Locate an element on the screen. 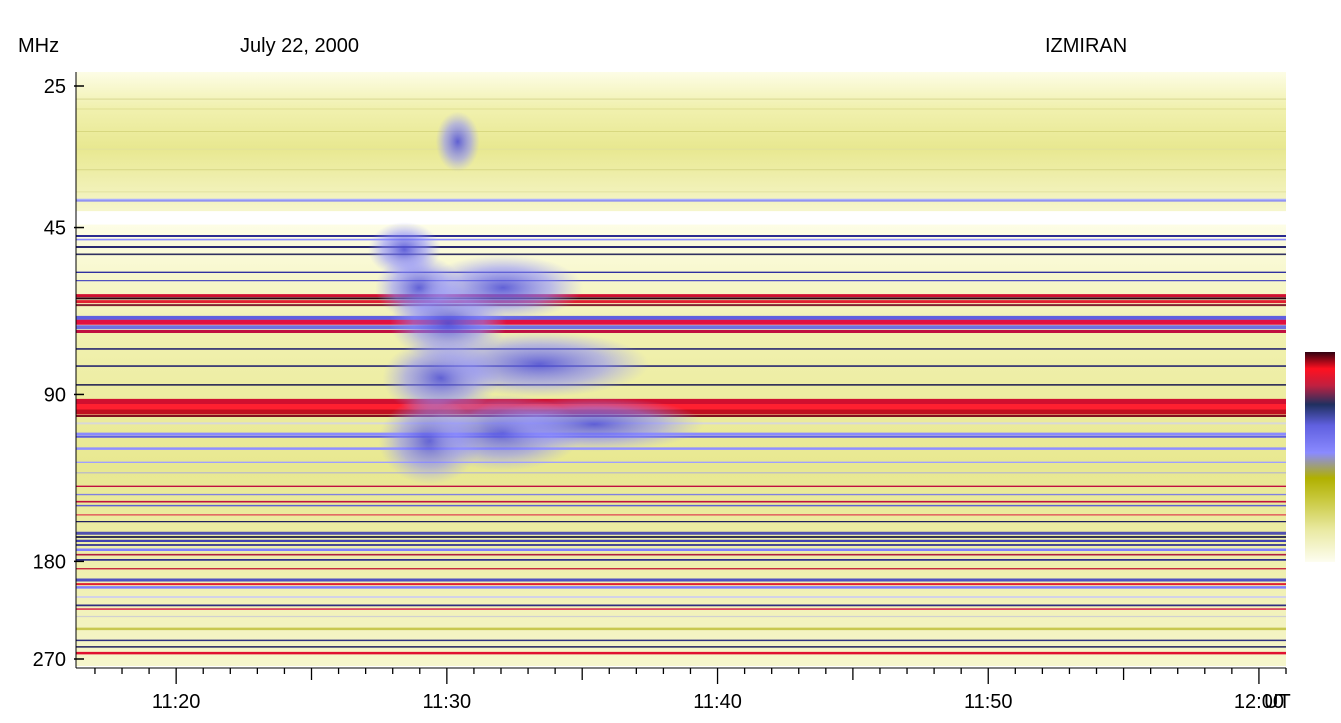  chart-title: July 22, 2000 is located at coordinates (299, 46).